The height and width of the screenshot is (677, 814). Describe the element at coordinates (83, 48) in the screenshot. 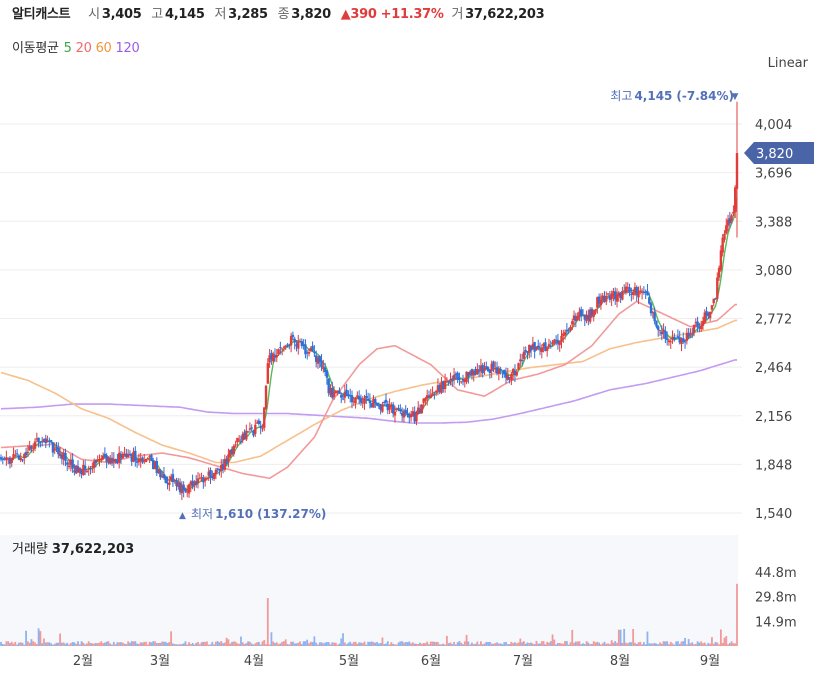

I see `ma-legend-item: 20` at that location.